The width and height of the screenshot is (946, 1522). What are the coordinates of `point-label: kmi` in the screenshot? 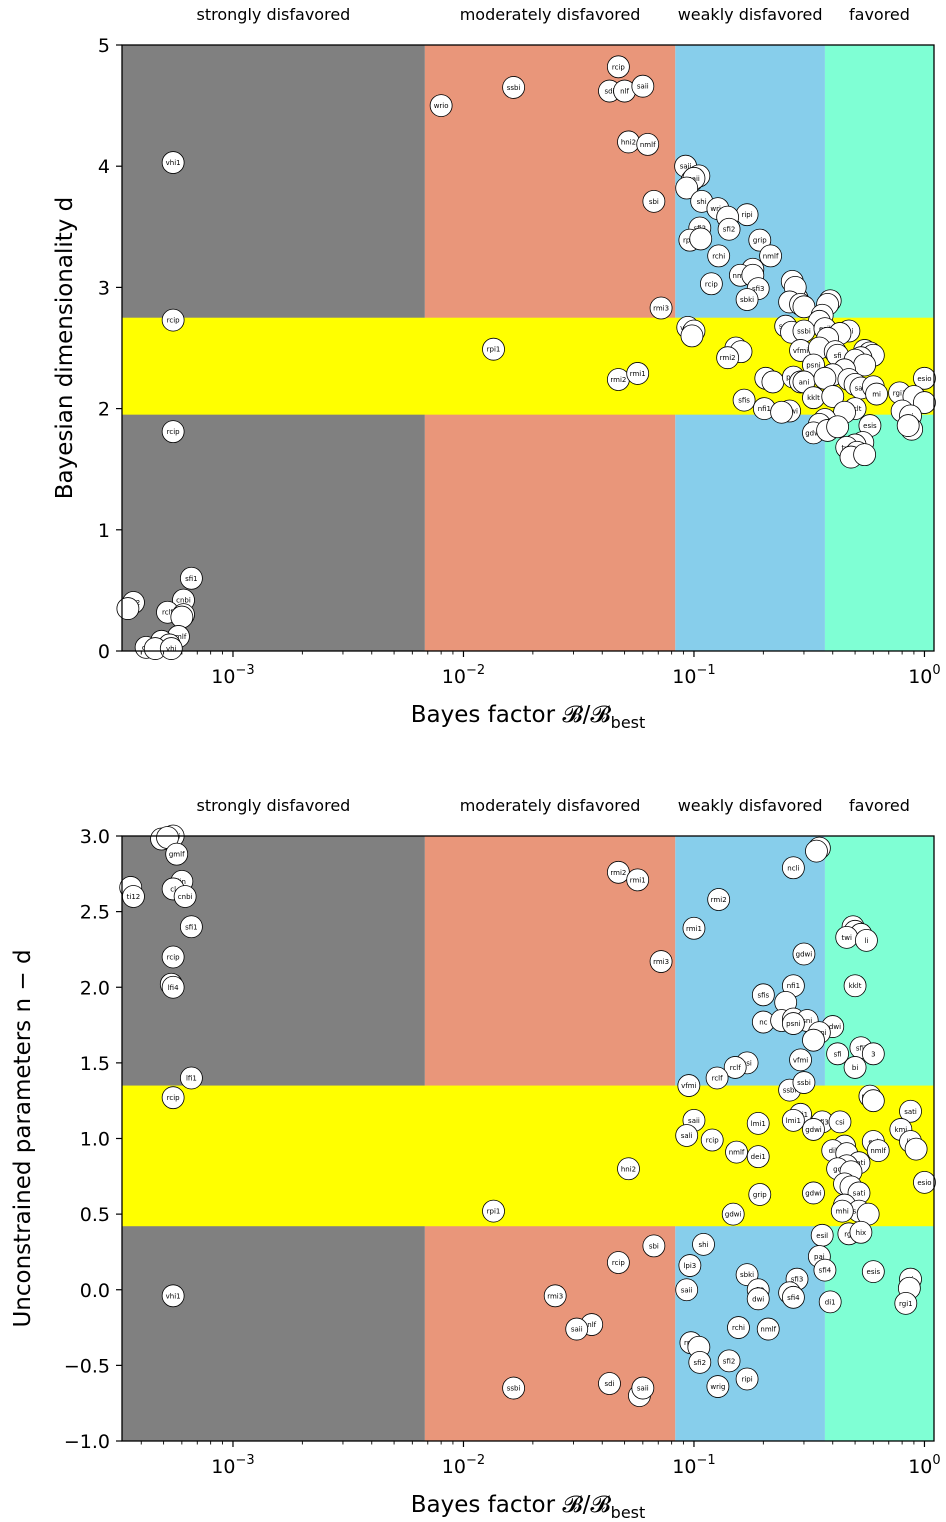 It's located at (900, 1130).